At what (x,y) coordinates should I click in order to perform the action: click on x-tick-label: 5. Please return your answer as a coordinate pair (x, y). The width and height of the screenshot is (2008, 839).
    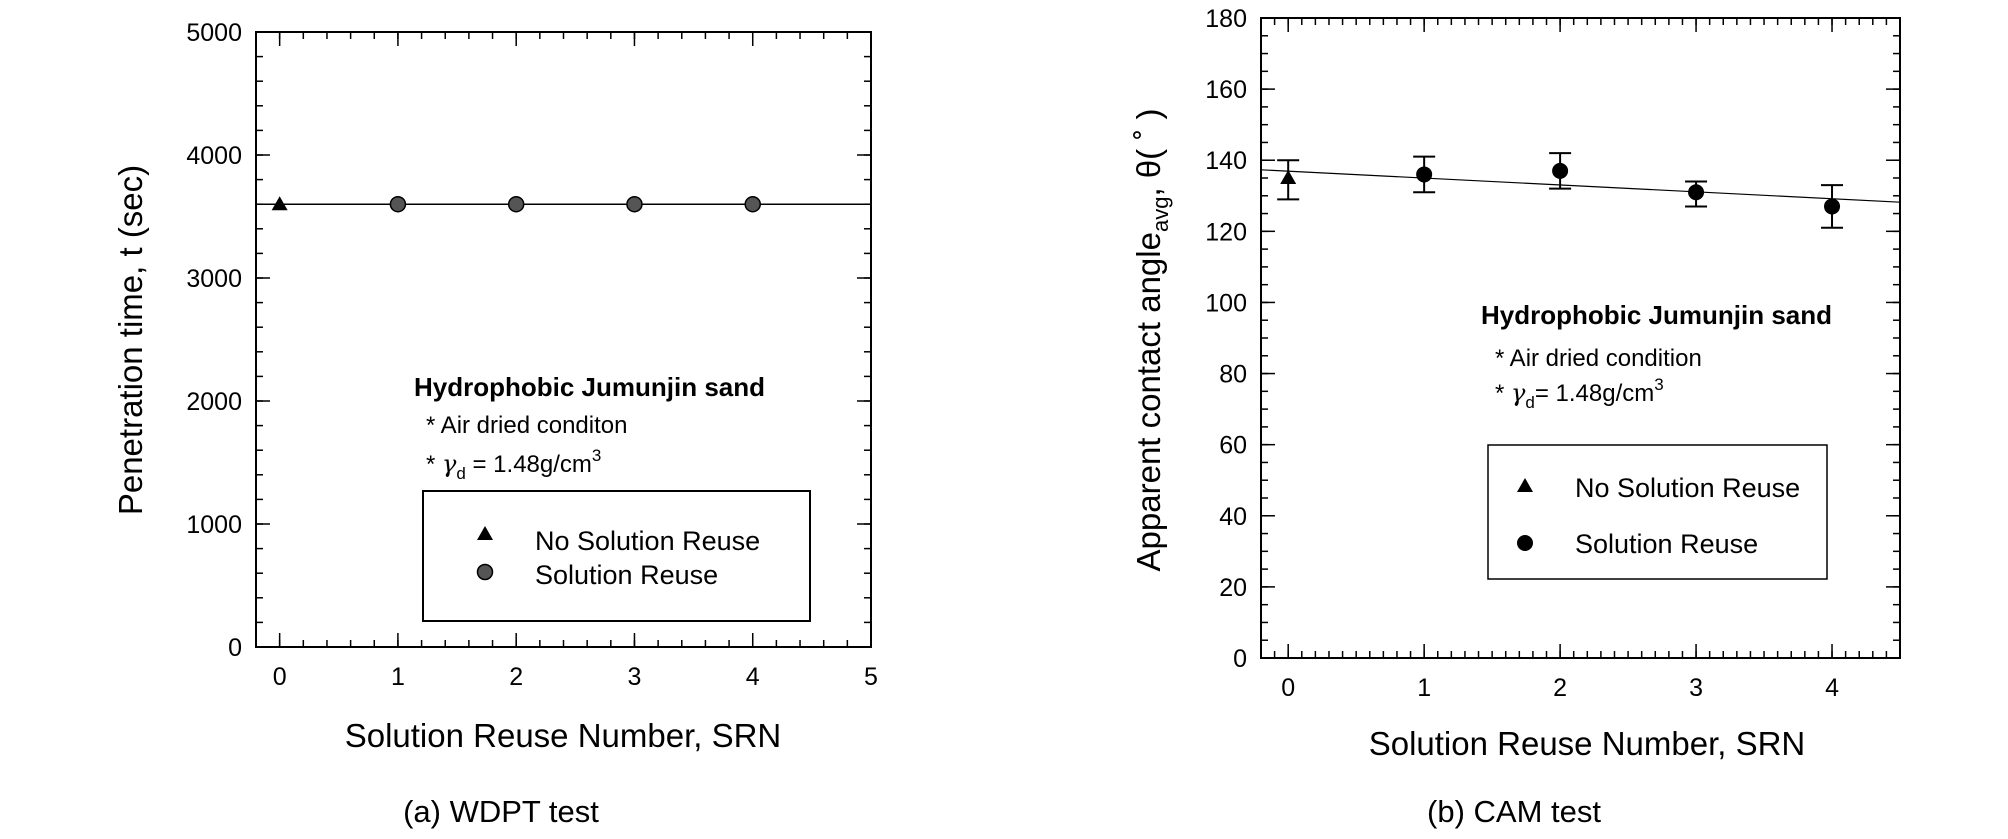
    Looking at the image, I should click on (871, 677).